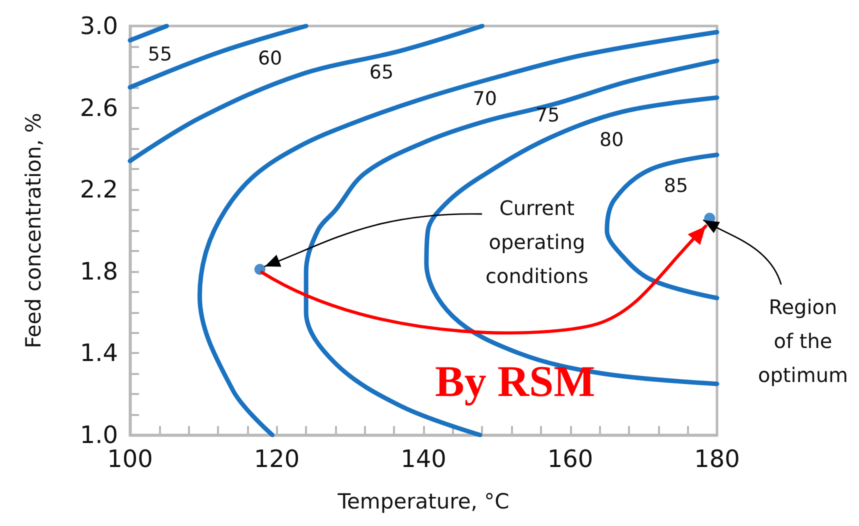 The image size is (859, 526). I want to click on y-tick-label: 2.2, so click(99, 190).